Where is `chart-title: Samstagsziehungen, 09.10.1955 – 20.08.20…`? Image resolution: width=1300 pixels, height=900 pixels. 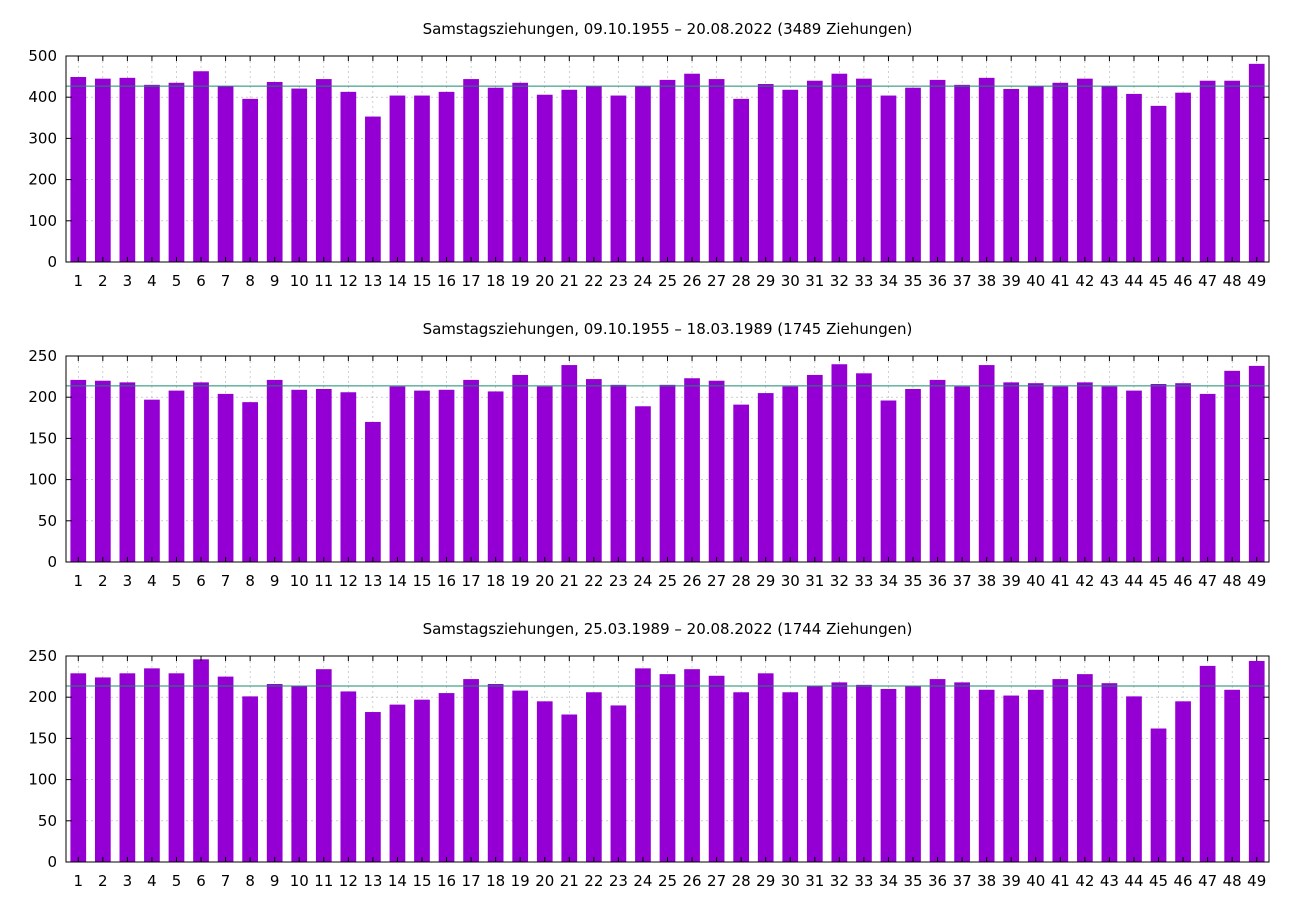 chart-title: Samstagsziehungen, 09.10.1955 – 20.08.20… is located at coordinates (668, 29).